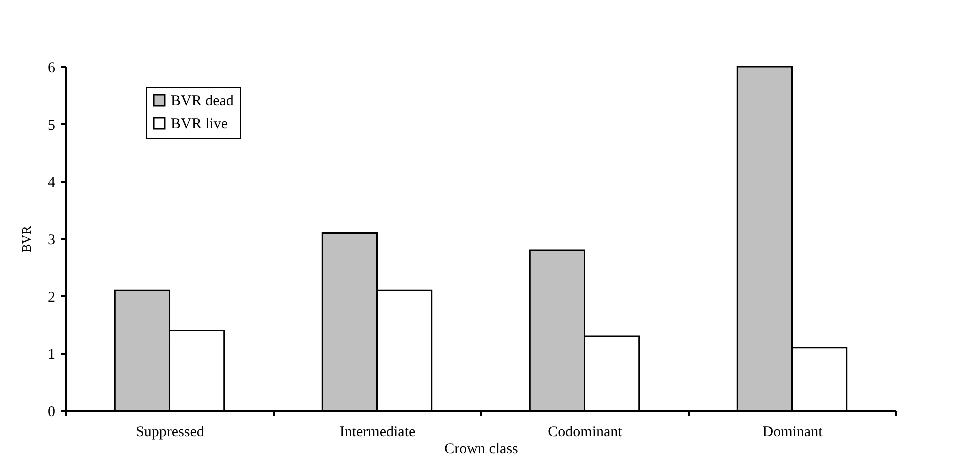  What do you see at coordinates (378, 432) in the screenshot?
I see `x-tick-label: Intermediate` at bounding box center [378, 432].